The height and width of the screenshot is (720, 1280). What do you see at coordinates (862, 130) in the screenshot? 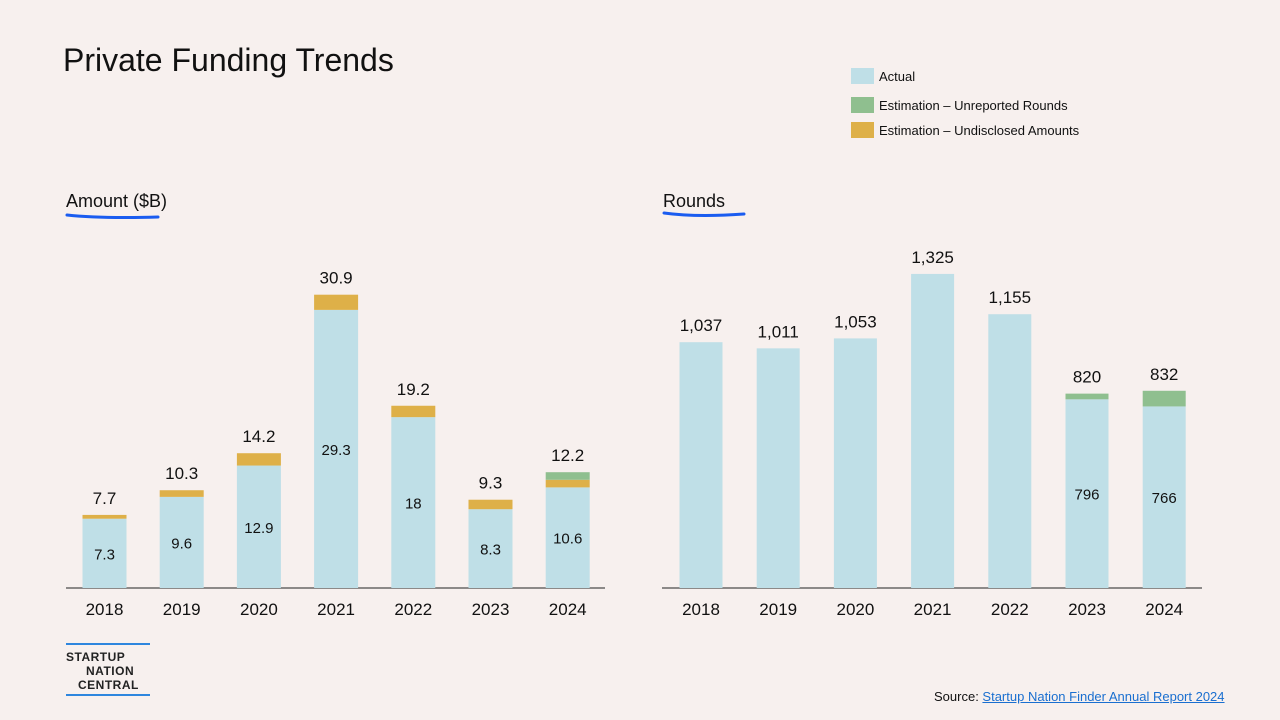
I see `legend-swatch-undisclosed-amounts` at bounding box center [862, 130].